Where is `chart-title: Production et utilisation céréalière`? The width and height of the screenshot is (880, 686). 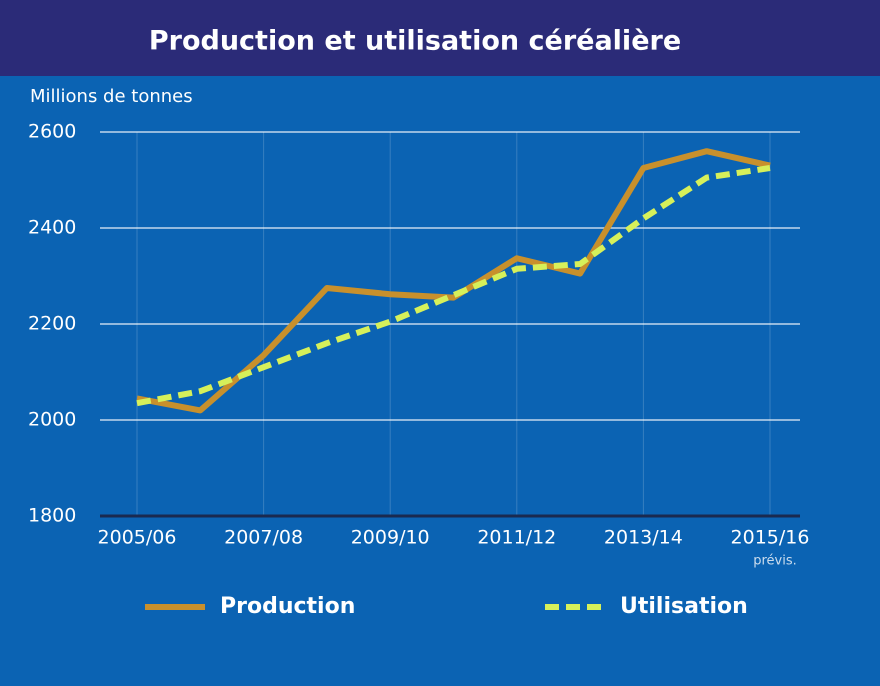
chart-title: Production et utilisation céréalière is located at coordinates (415, 41).